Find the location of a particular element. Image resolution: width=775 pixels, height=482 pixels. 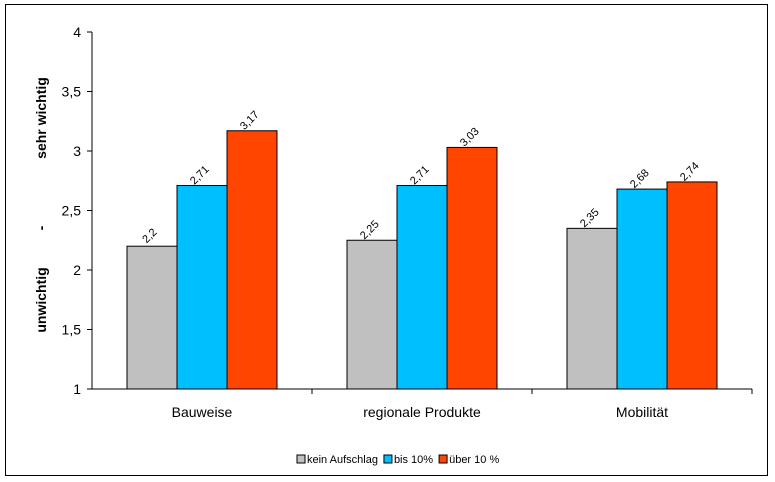

y-tick-label: 3,5 is located at coordinates (72, 92).